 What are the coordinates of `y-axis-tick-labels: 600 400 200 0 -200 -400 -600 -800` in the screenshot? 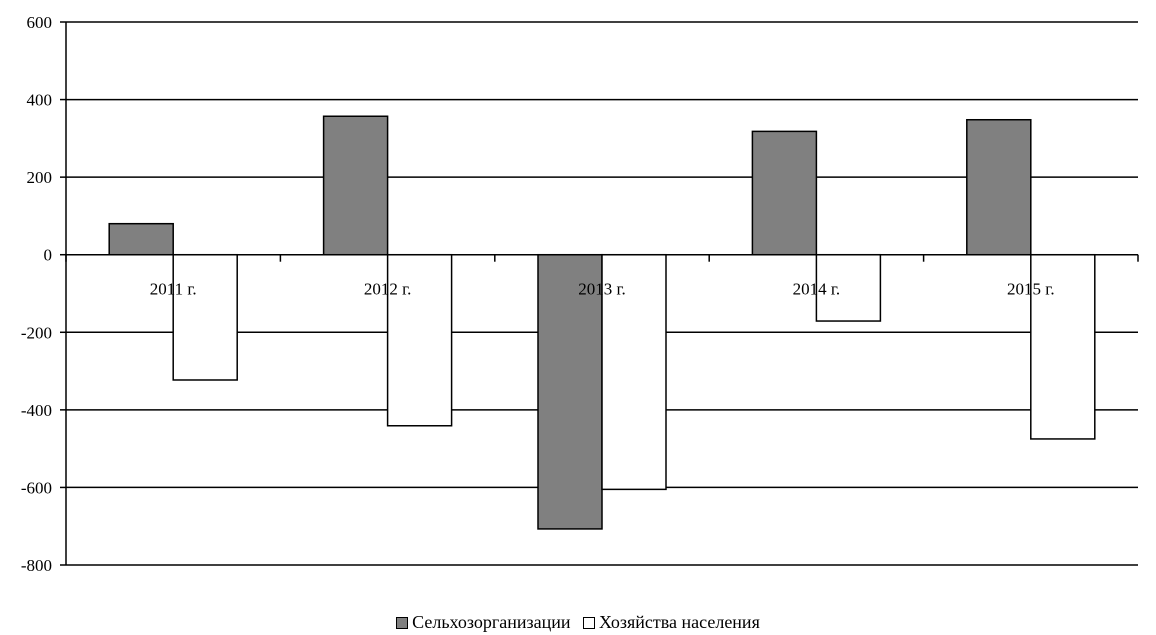 It's located at (36, 294).